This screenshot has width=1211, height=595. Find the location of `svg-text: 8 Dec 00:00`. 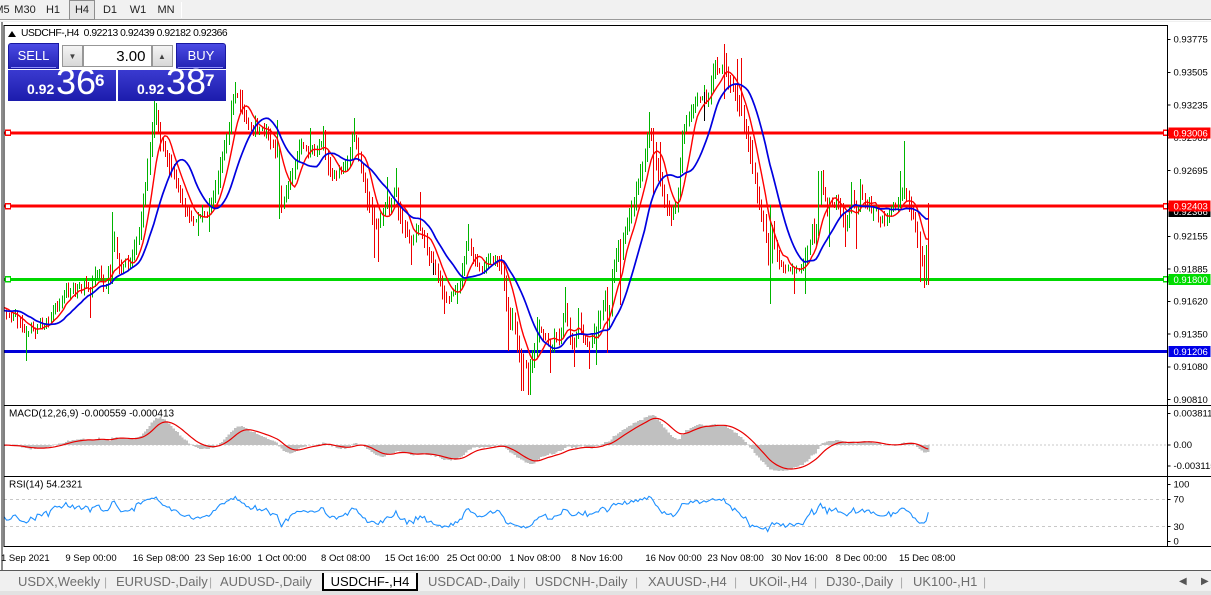

svg-text: 8 Dec 00:00 is located at coordinates (861, 558).